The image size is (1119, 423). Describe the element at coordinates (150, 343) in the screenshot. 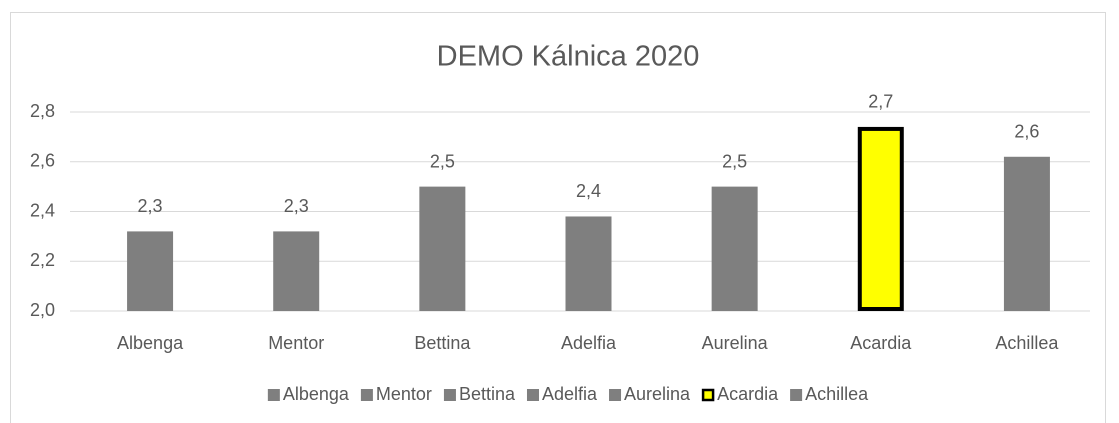

I see `x-tick-label: Albenga` at that location.